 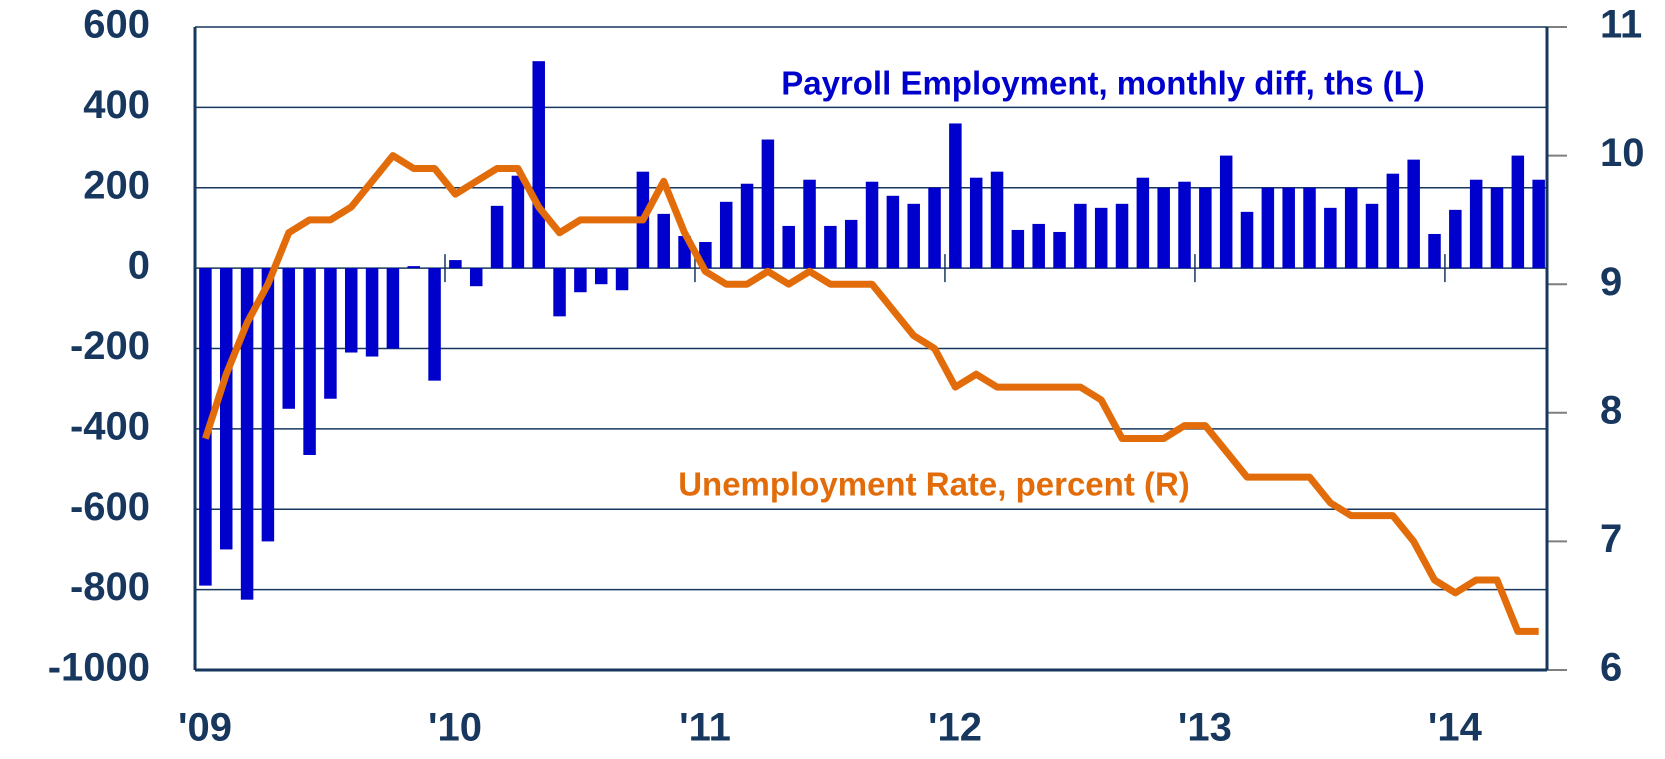 What do you see at coordinates (1205, 728) in the screenshot?
I see `x-tick-label: '13` at bounding box center [1205, 728].